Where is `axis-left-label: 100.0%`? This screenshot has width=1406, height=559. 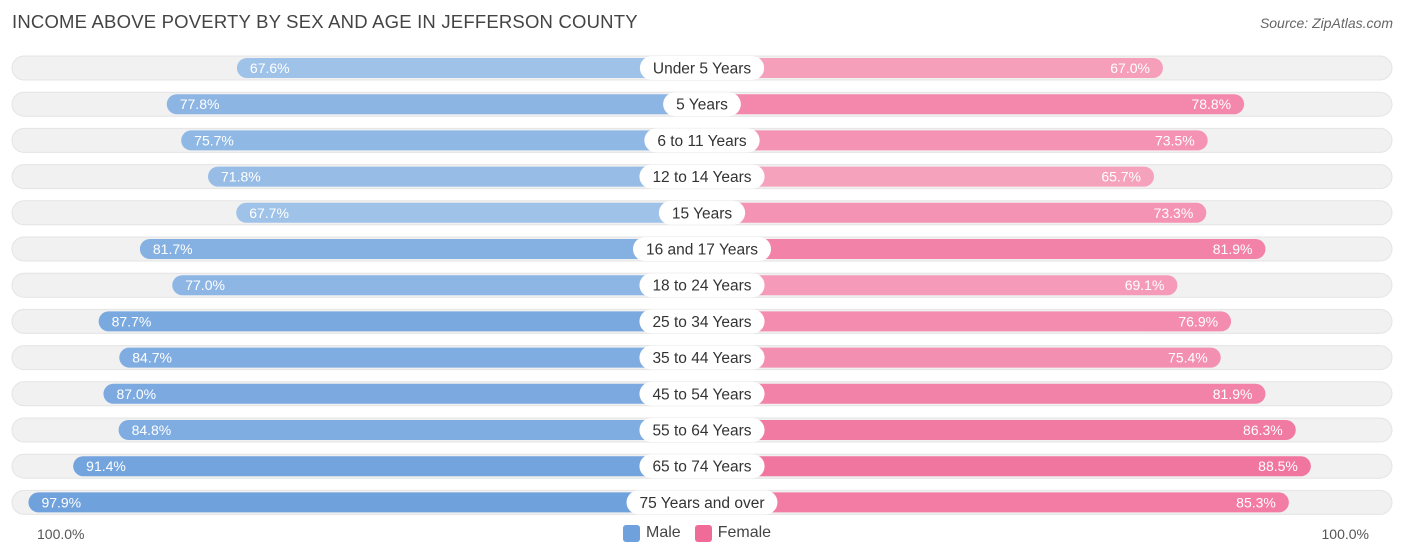
axis-left-label: 100.0% is located at coordinates (61, 534).